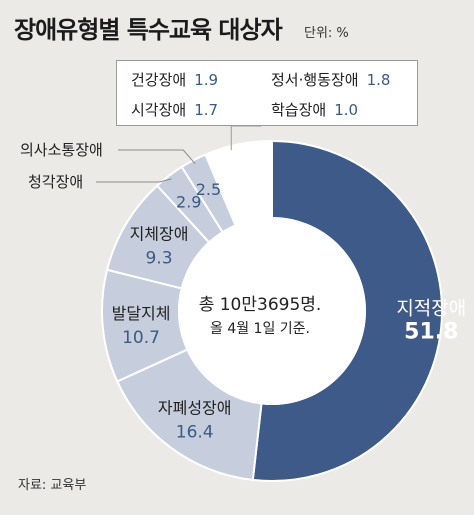  I want to click on label-intellectual: 지적장애, so click(431, 308).